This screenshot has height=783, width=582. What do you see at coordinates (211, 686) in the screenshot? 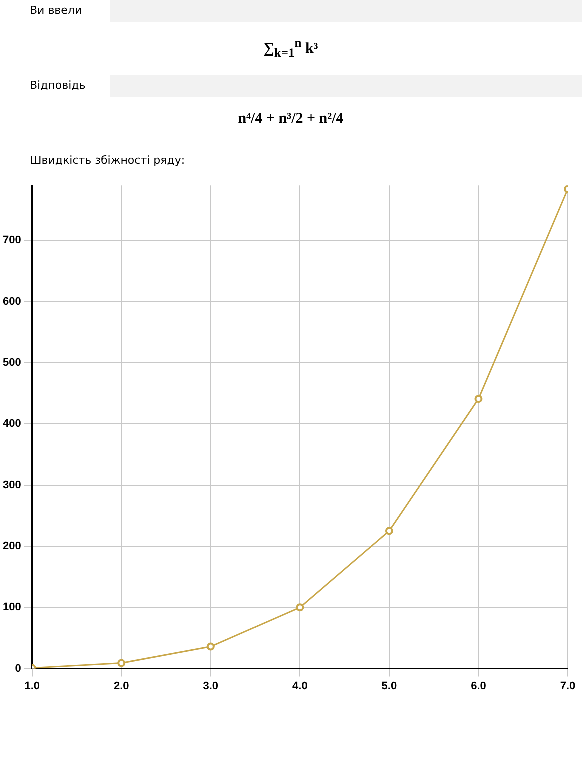
I see `x-tick-label: 3.0` at bounding box center [211, 686].